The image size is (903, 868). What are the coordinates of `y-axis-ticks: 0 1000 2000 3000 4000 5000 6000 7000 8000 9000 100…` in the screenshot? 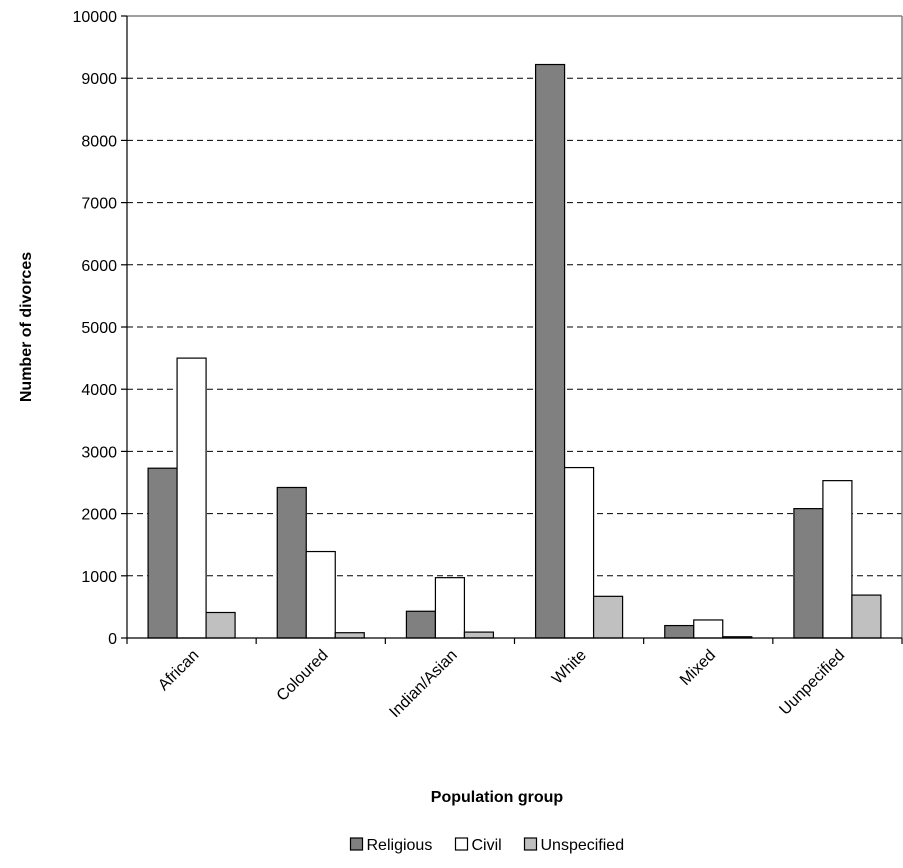 It's located at (100, 328).